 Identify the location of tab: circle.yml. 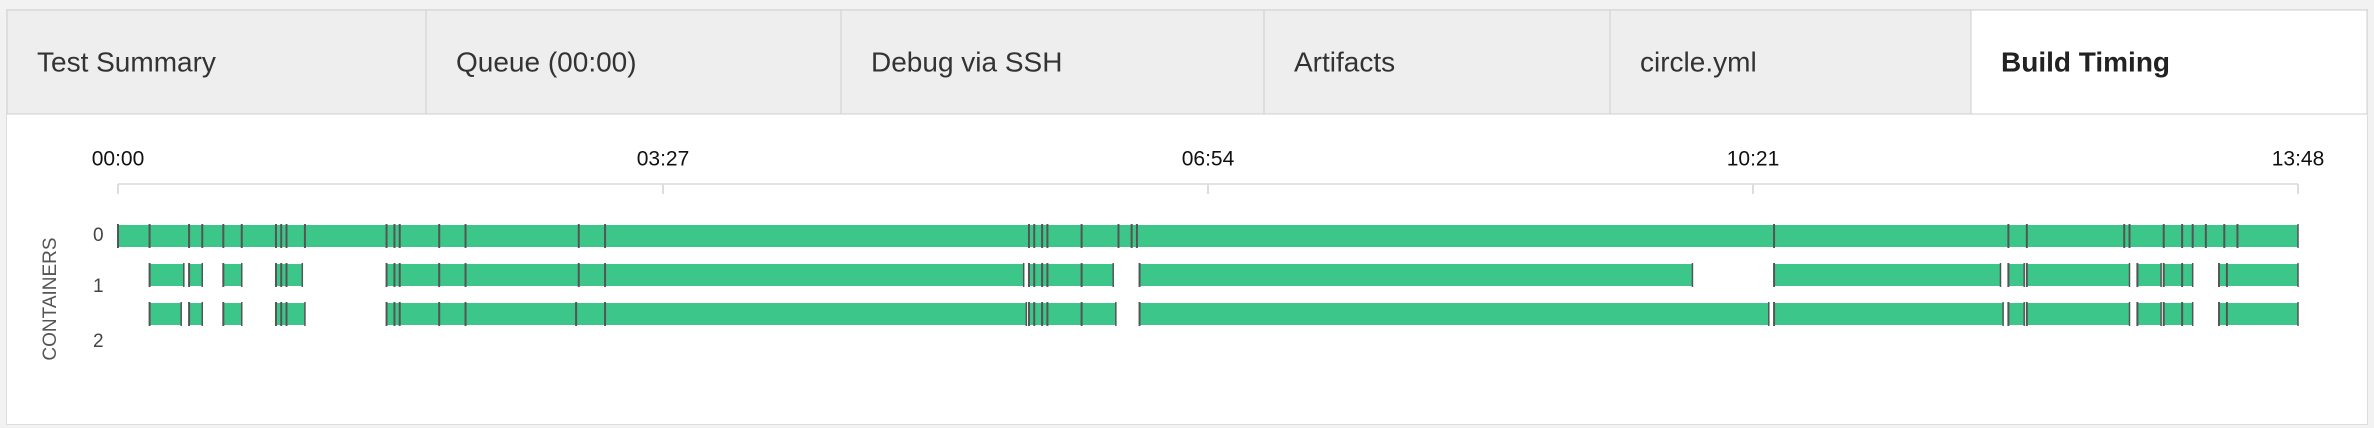
(1790, 62).